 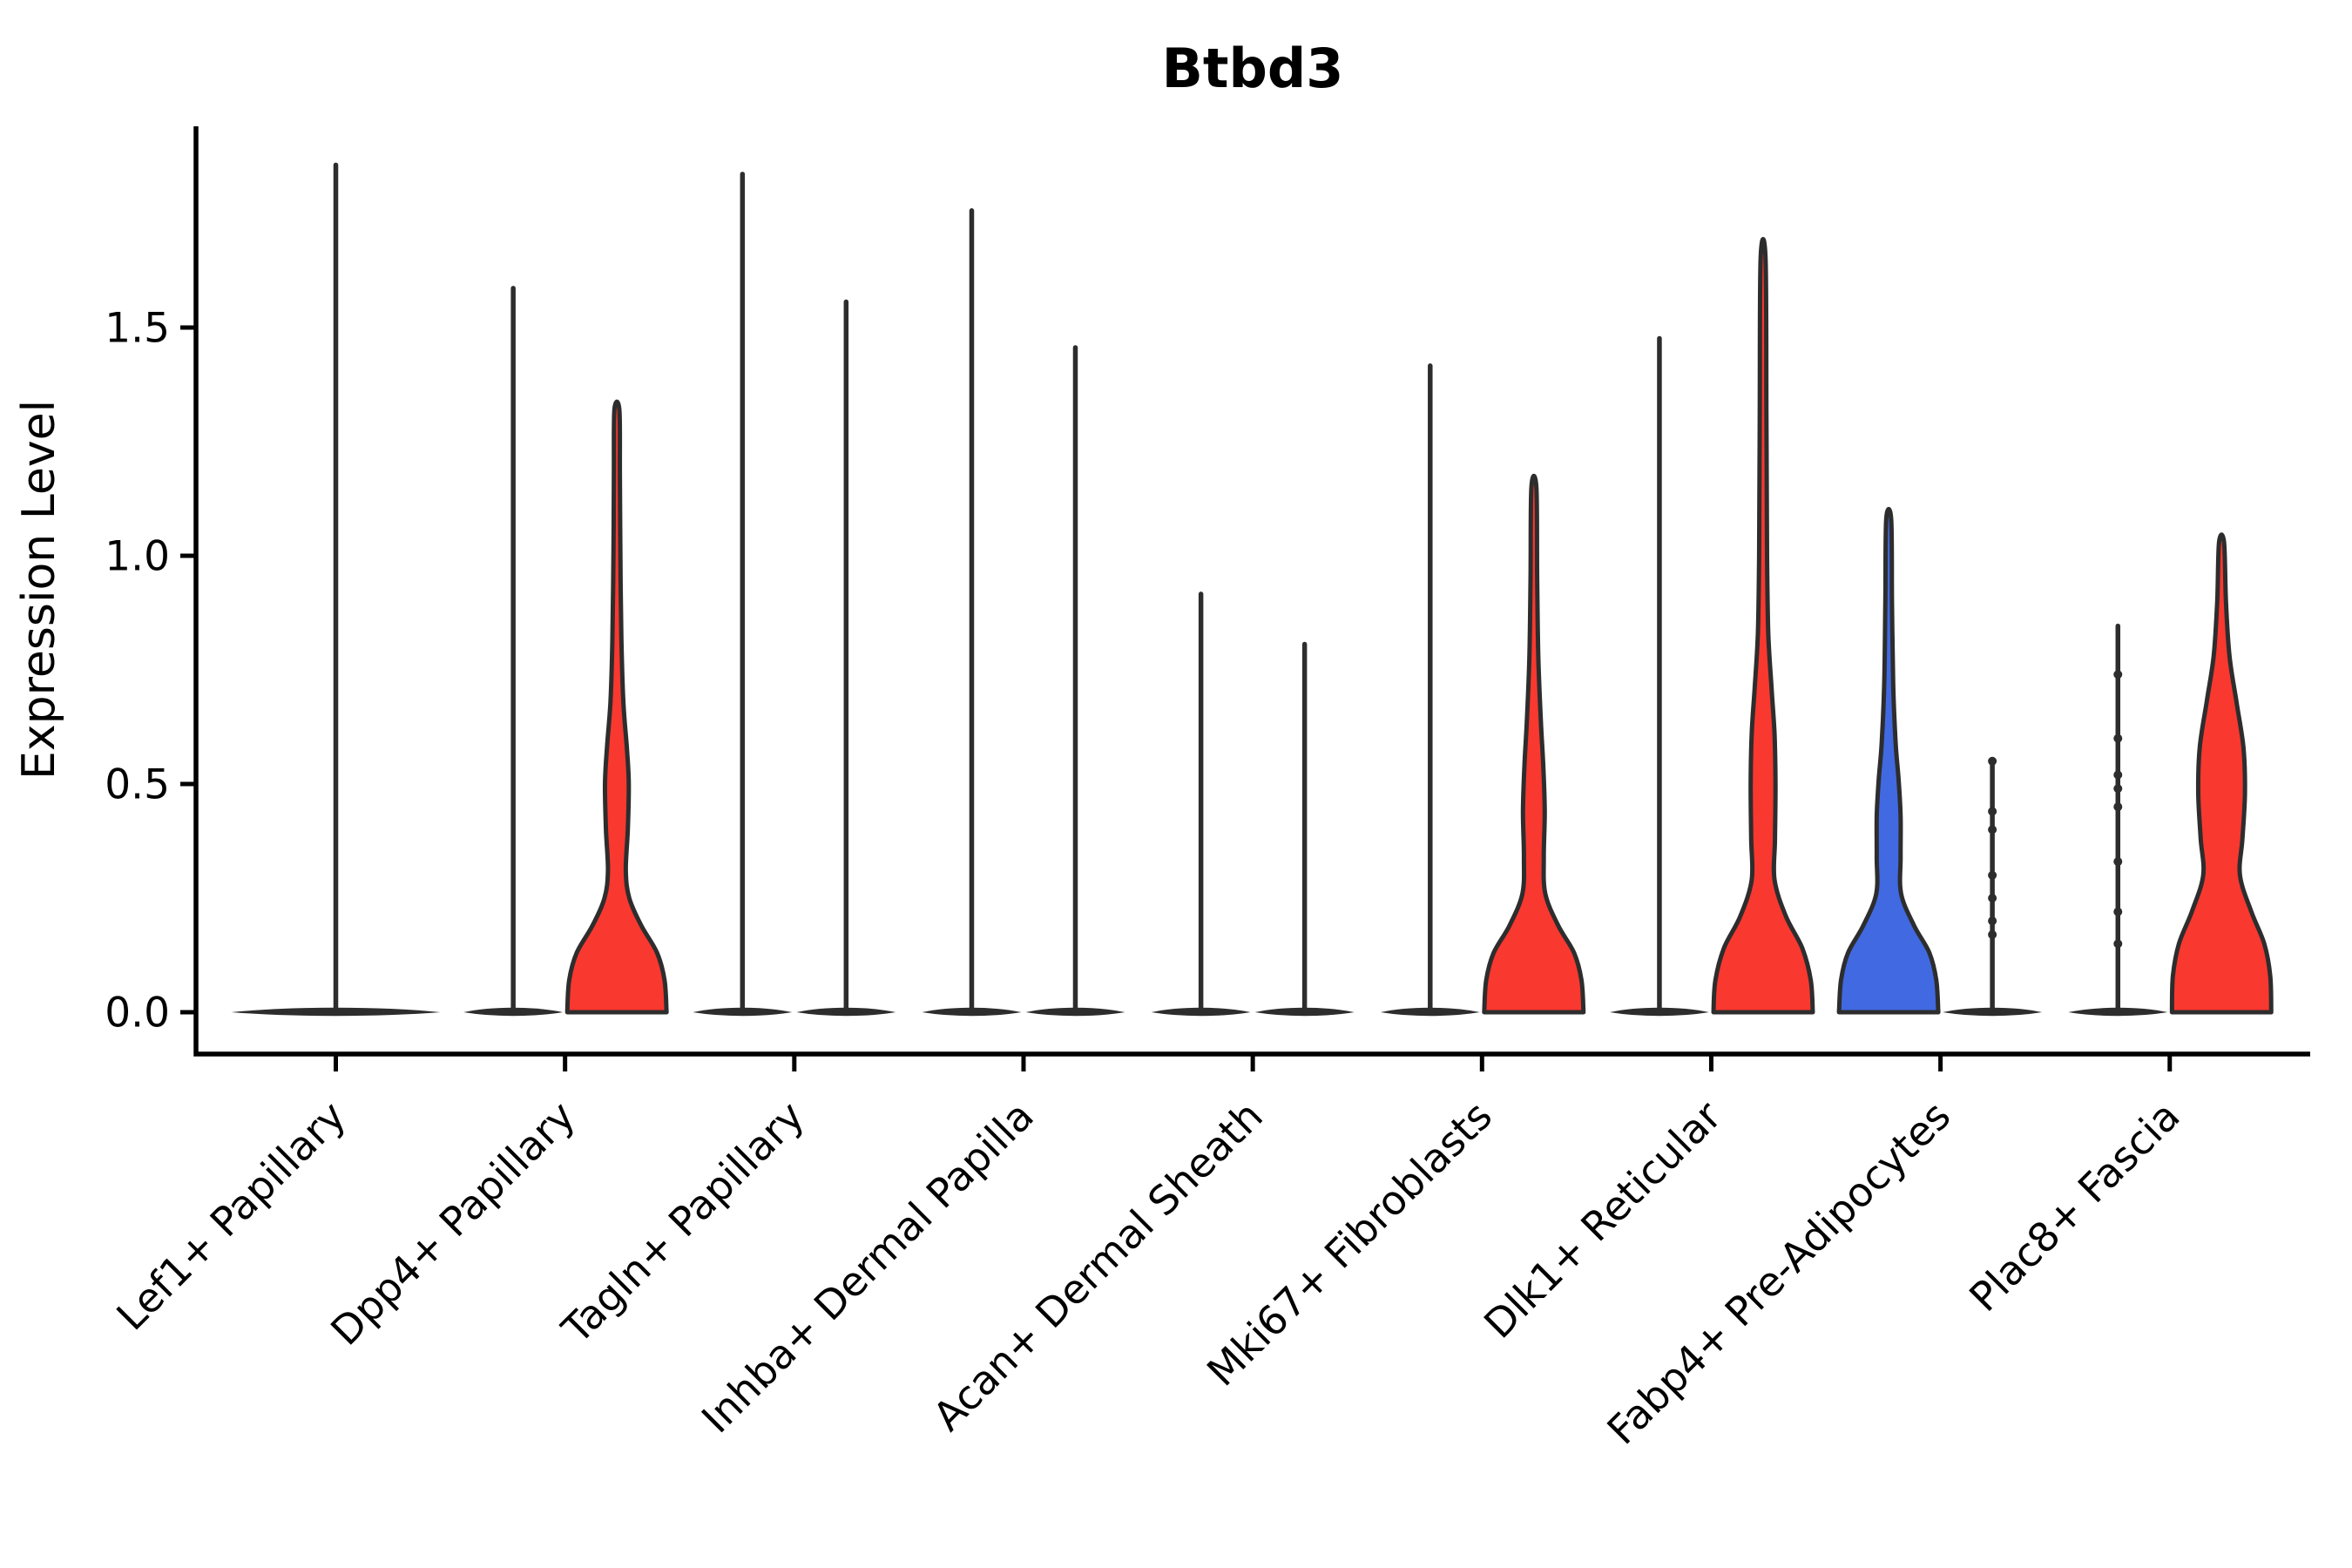 I want to click on chart-title: Btbd3, so click(x=1253, y=68).